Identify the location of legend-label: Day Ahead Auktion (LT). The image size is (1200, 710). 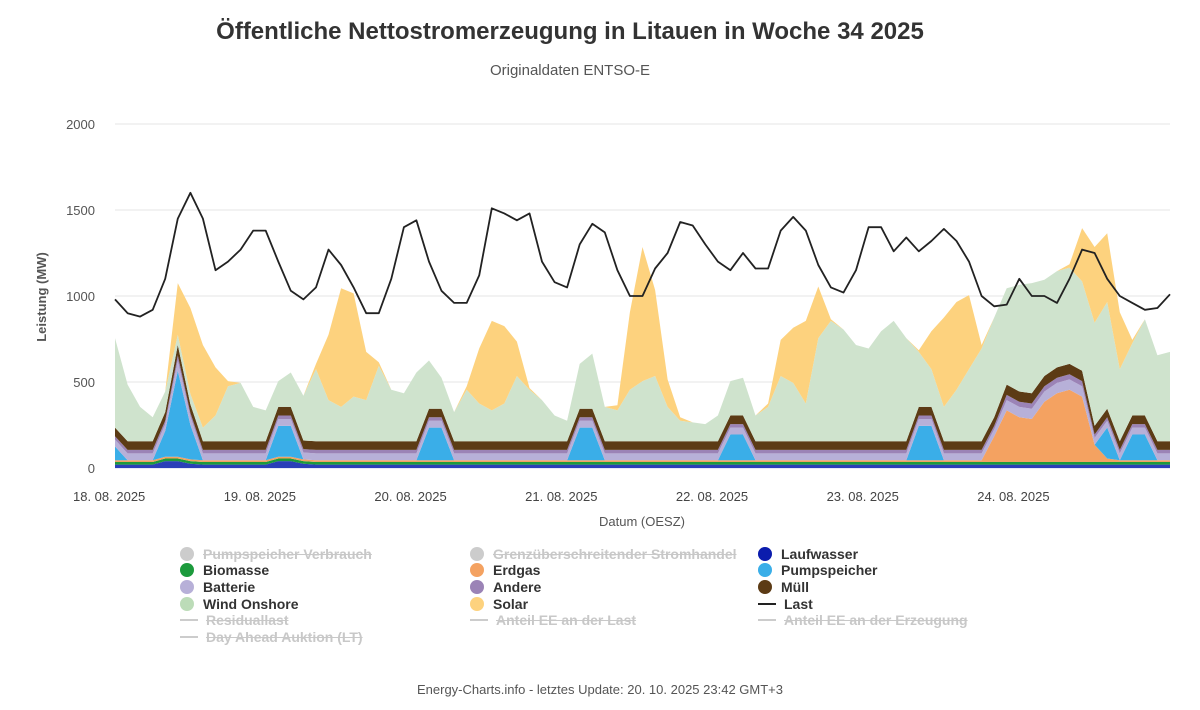
(284, 637).